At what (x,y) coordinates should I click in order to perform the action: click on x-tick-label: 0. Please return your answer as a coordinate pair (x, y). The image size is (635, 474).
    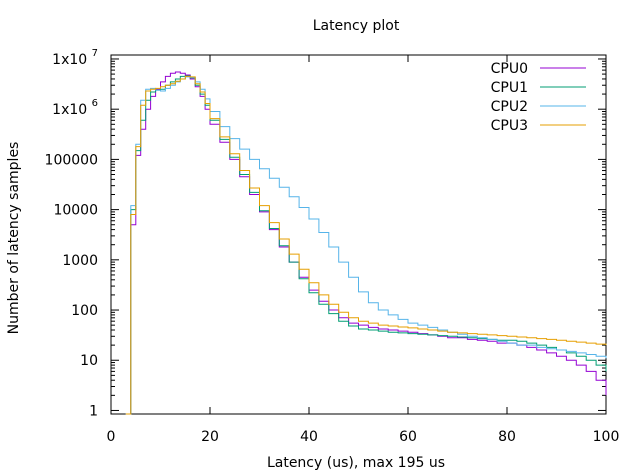
    Looking at the image, I should click on (111, 437).